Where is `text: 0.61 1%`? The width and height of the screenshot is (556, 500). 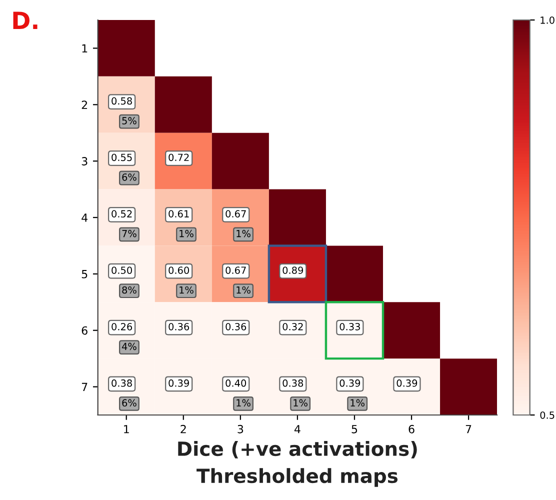 text: 0.61 1% is located at coordinates (181, 224).